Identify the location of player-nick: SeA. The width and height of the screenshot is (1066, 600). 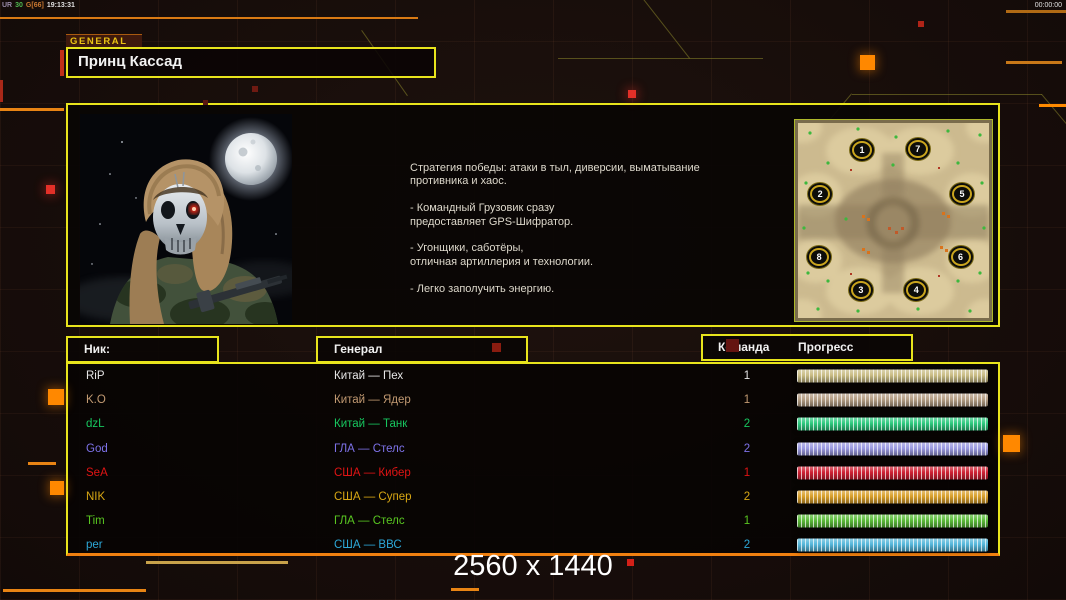
(97, 472).